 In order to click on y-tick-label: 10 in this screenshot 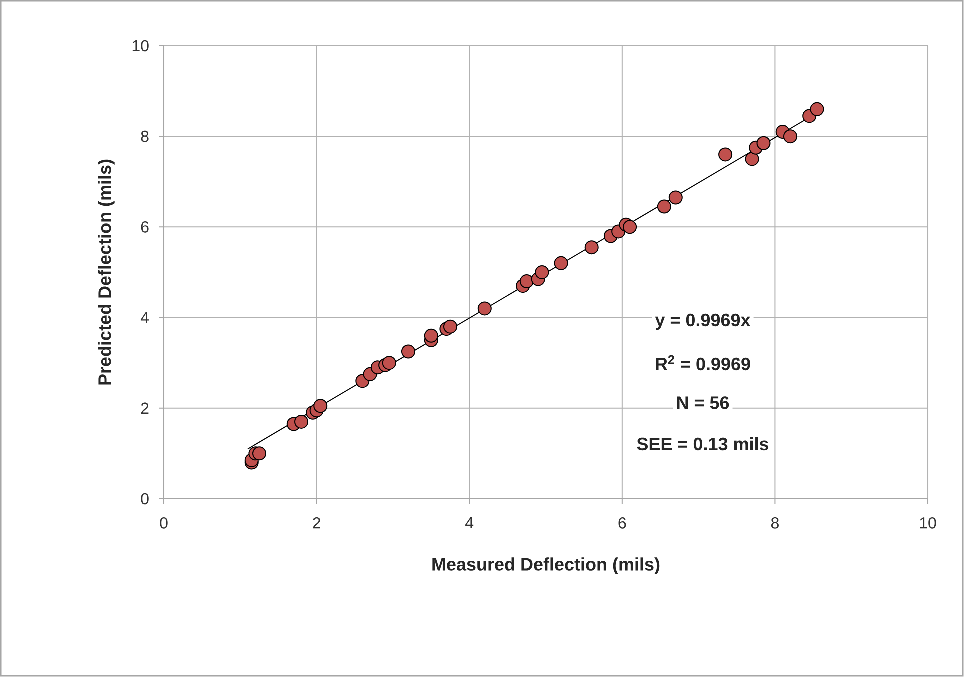, I will do `click(140, 46)`.